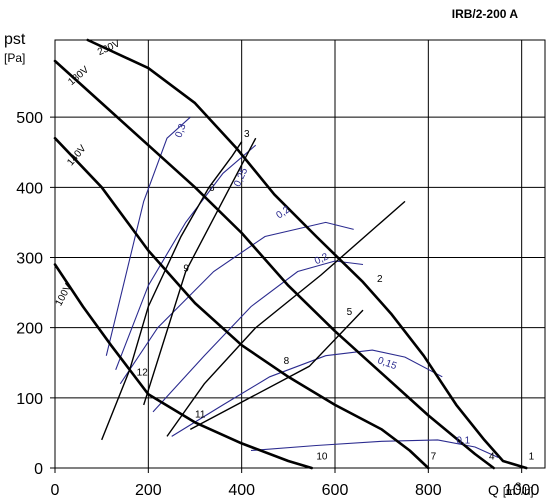  What do you see at coordinates (78, 76) in the screenshot?
I see `fan-curve-label: 180V` at bounding box center [78, 76].